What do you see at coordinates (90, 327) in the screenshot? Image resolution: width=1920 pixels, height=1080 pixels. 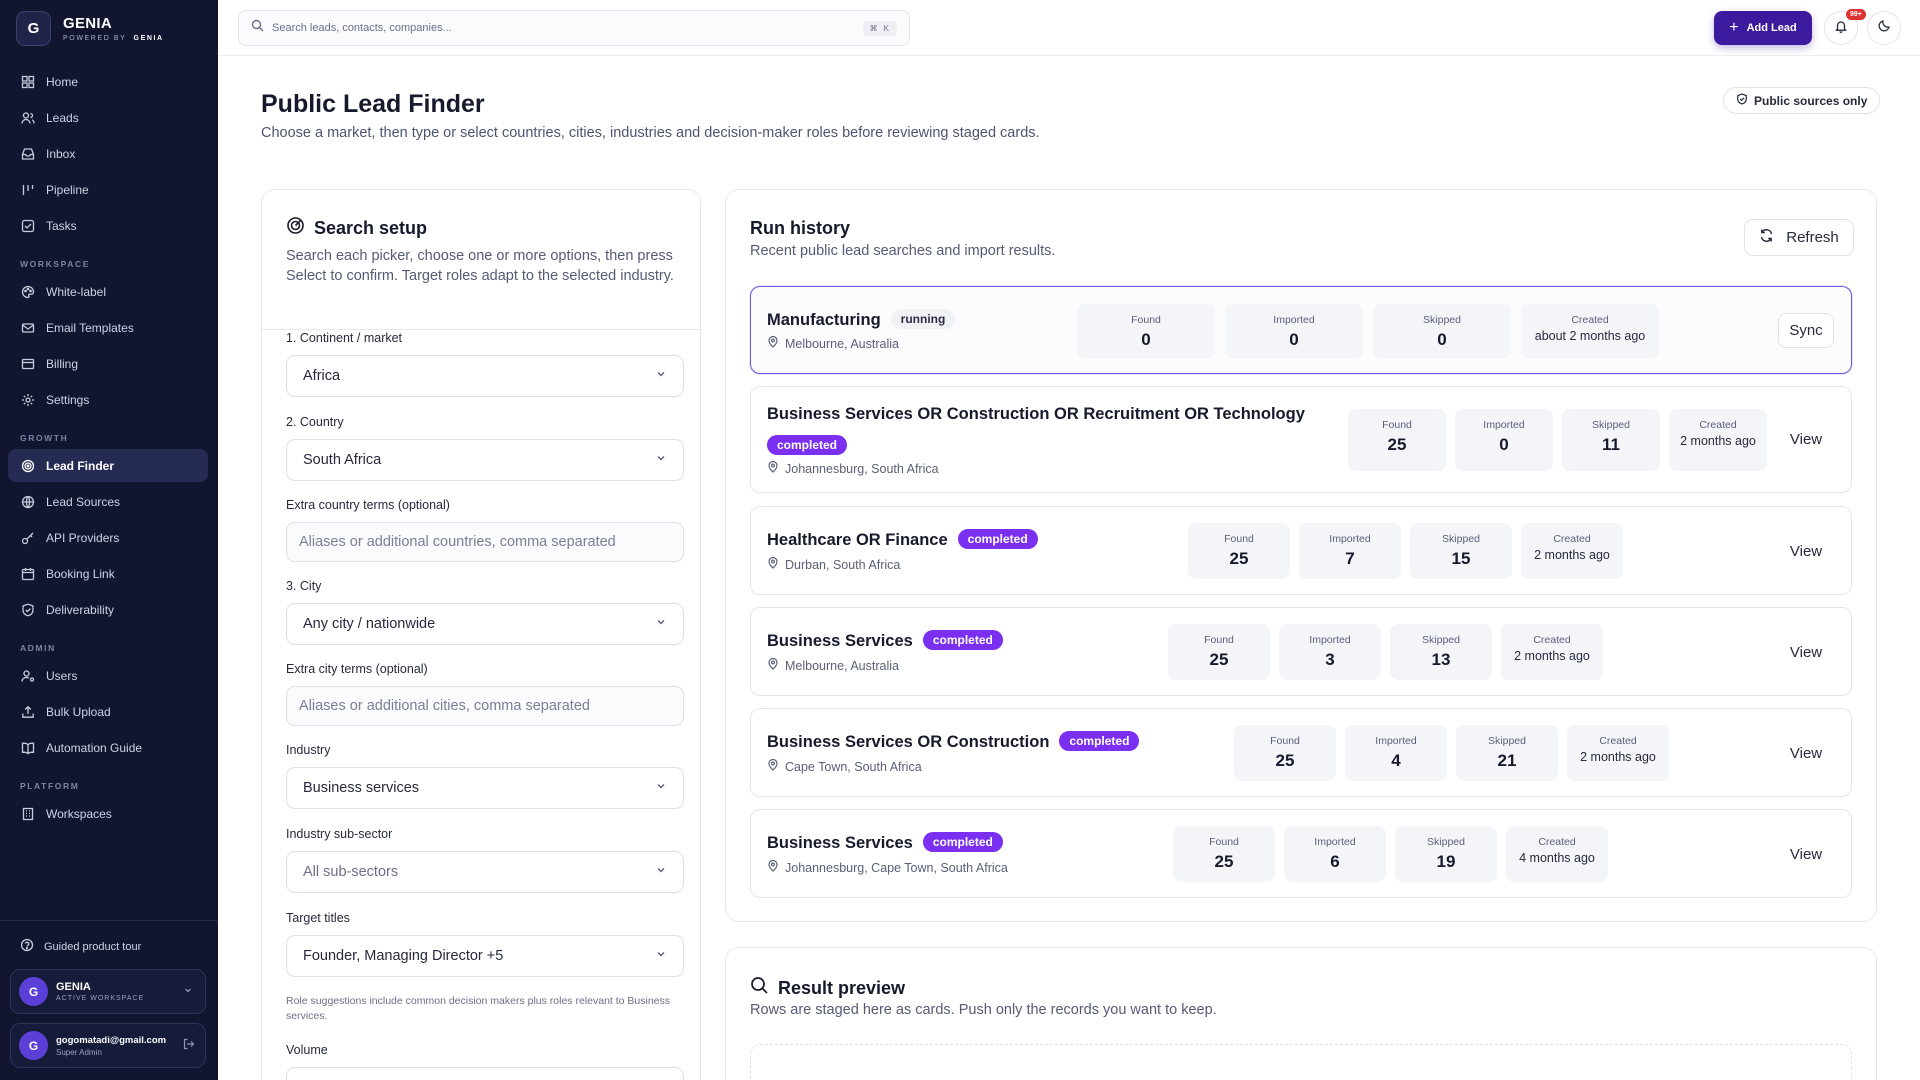 I see `sidebar-item-label: Email Templates` at bounding box center [90, 327].